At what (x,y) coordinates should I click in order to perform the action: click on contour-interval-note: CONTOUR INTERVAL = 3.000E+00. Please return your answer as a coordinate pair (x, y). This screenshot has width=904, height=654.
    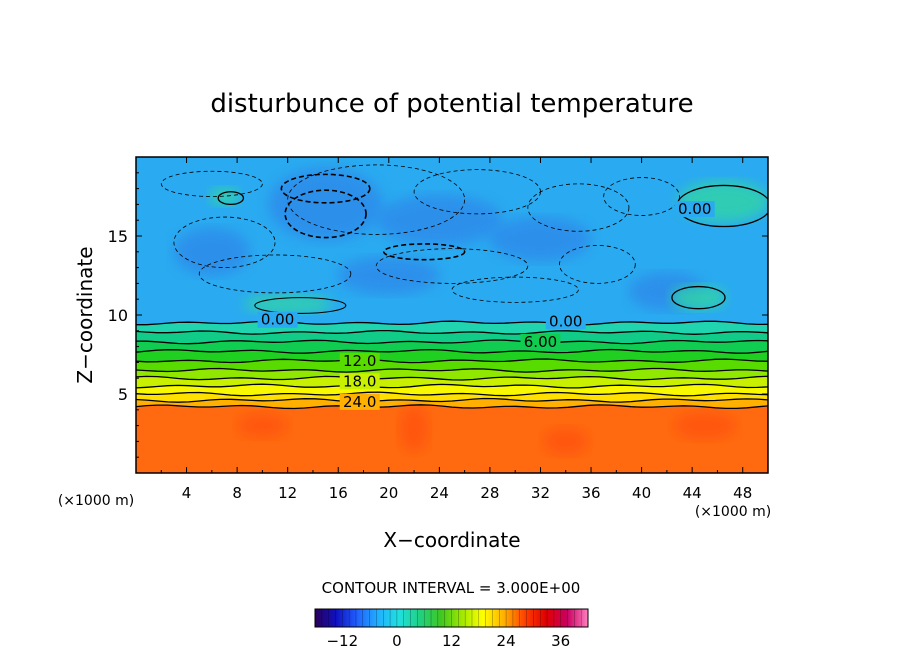
    Looking at the image, I should click on (451, 588).